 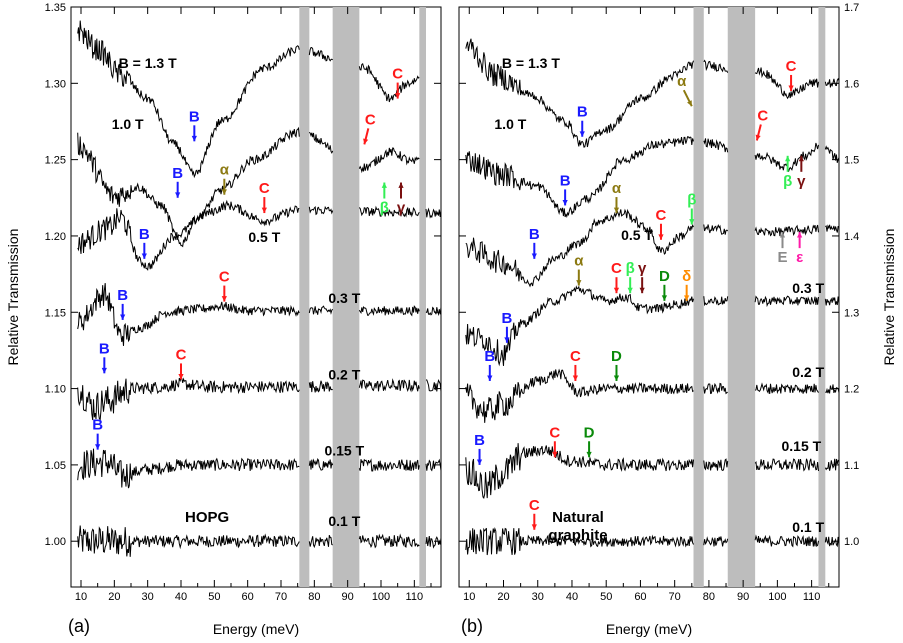 What do you see at coordinates (582, 112) in the screenshot?
I see `annotation-label-b-16: B` at bounding box center [582, 112].